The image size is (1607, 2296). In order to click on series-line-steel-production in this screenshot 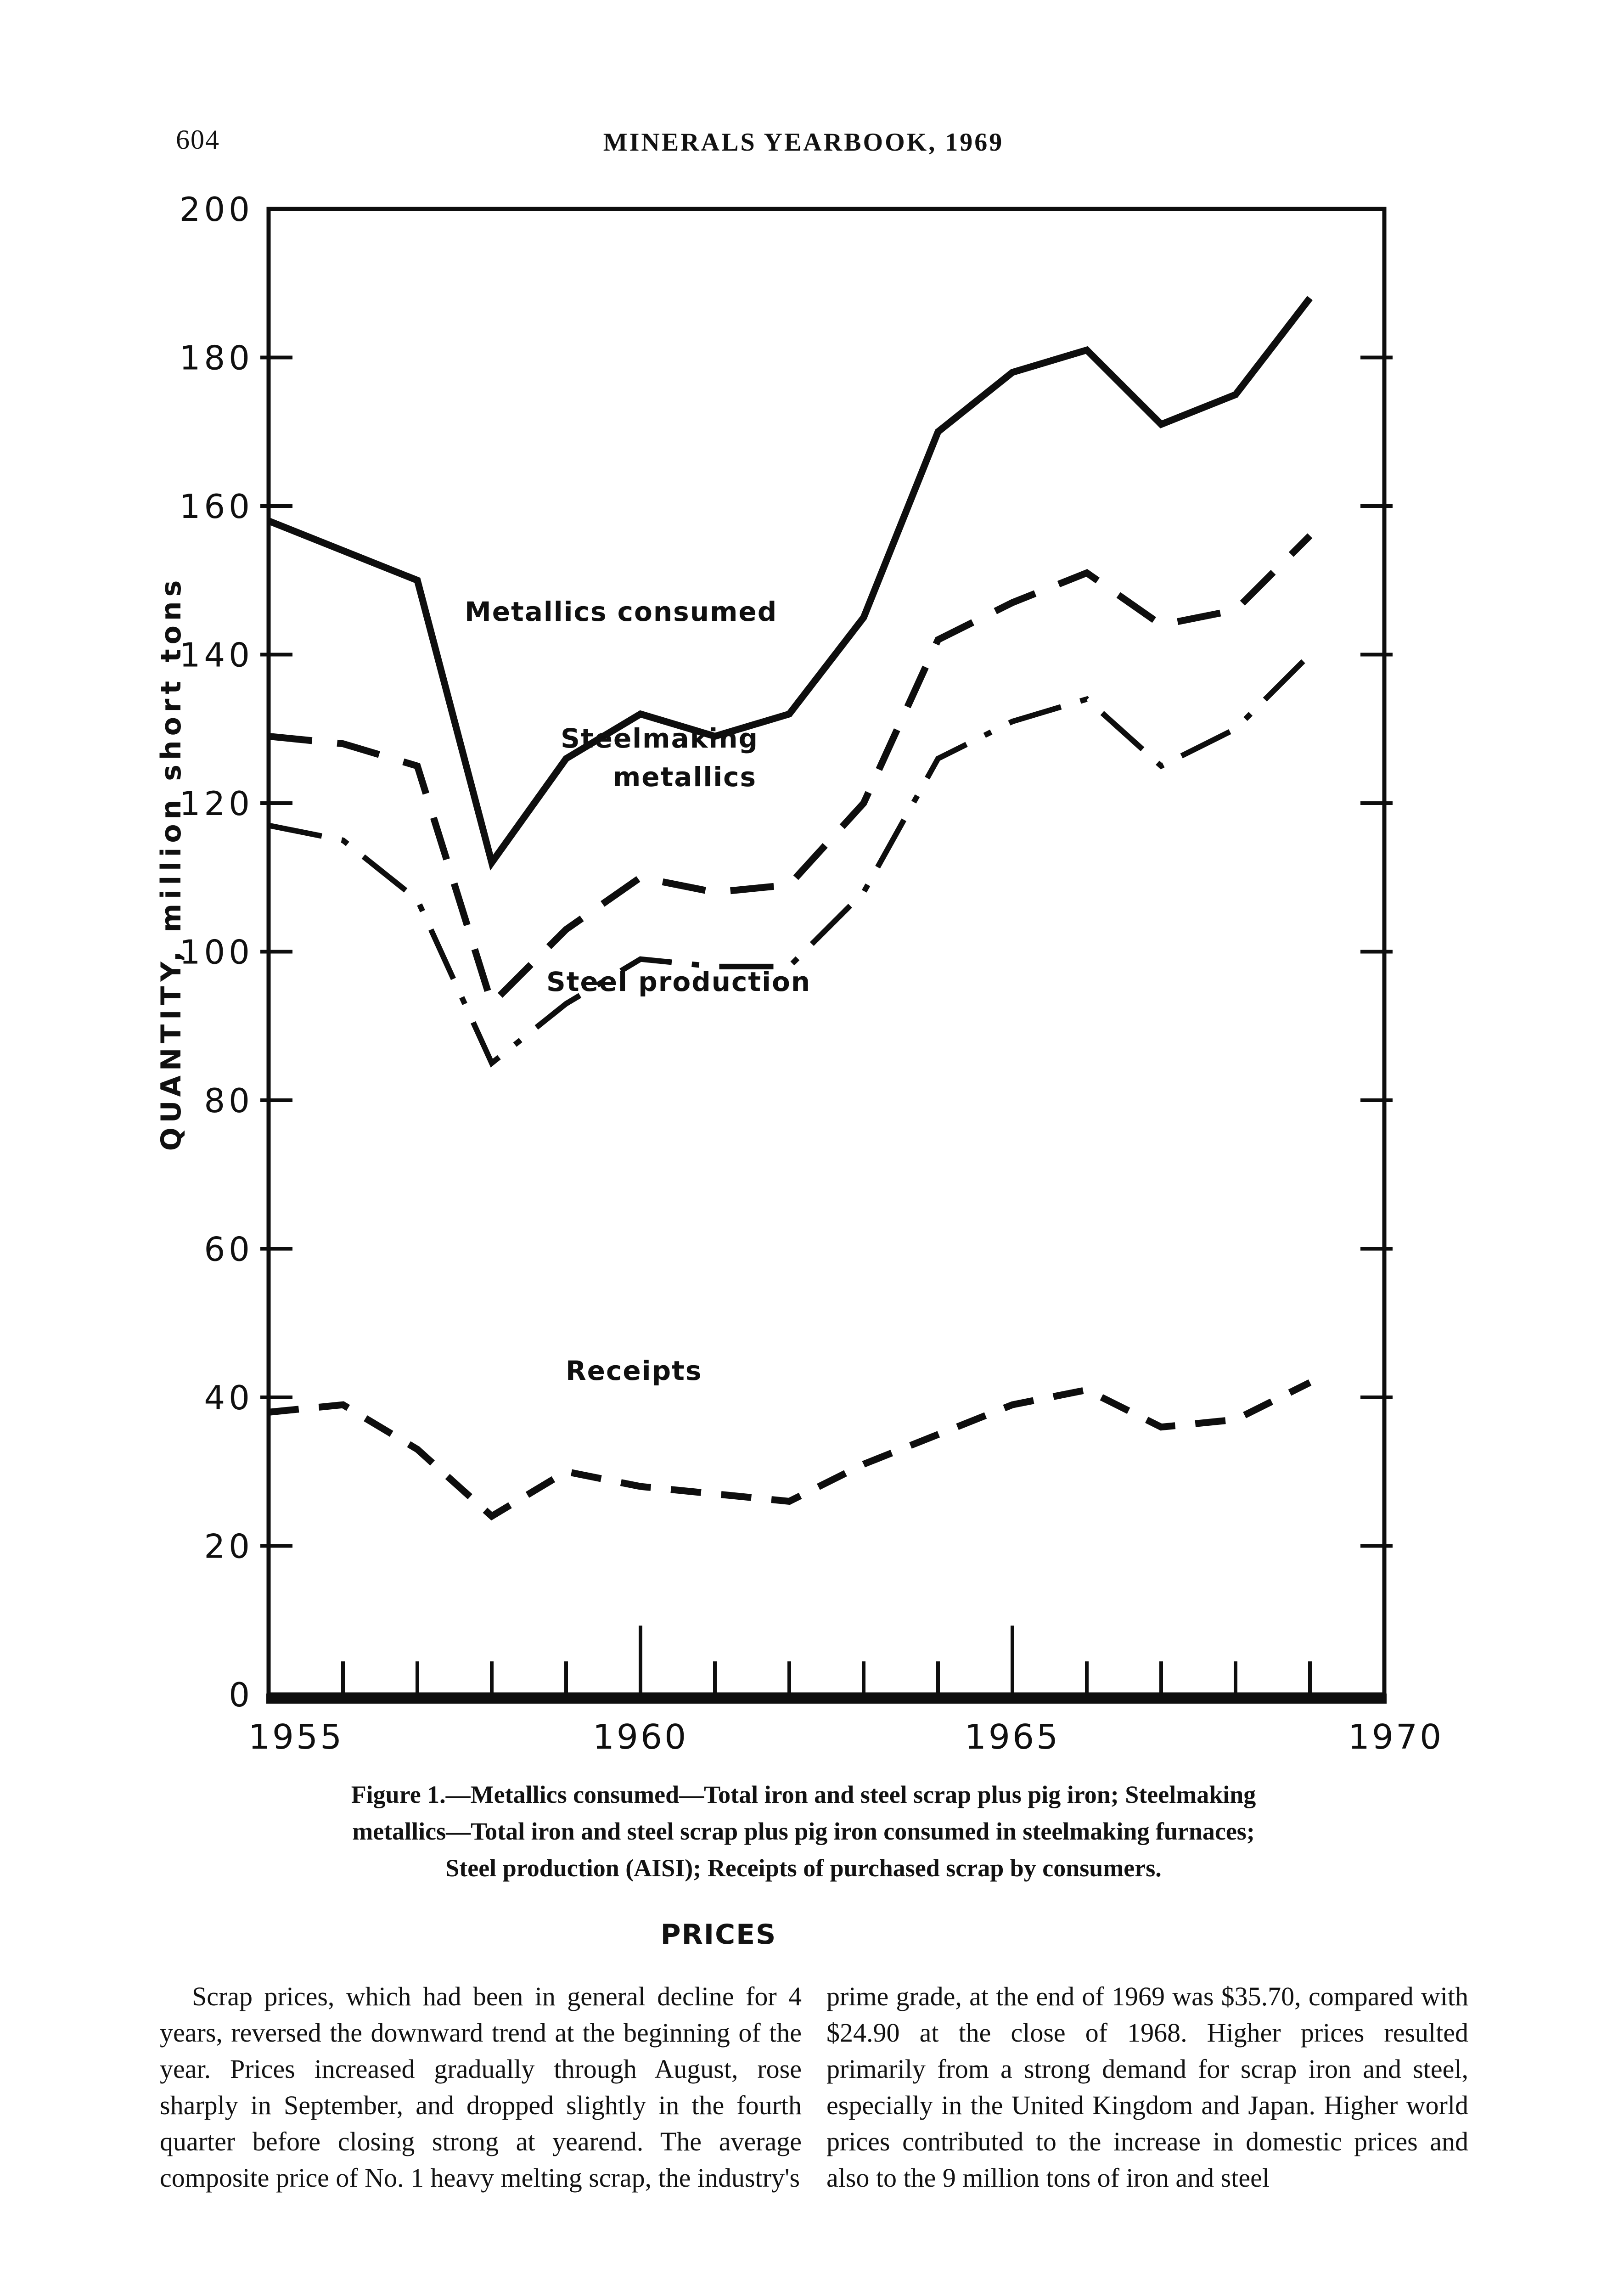, I will do `click(790, 861)`.